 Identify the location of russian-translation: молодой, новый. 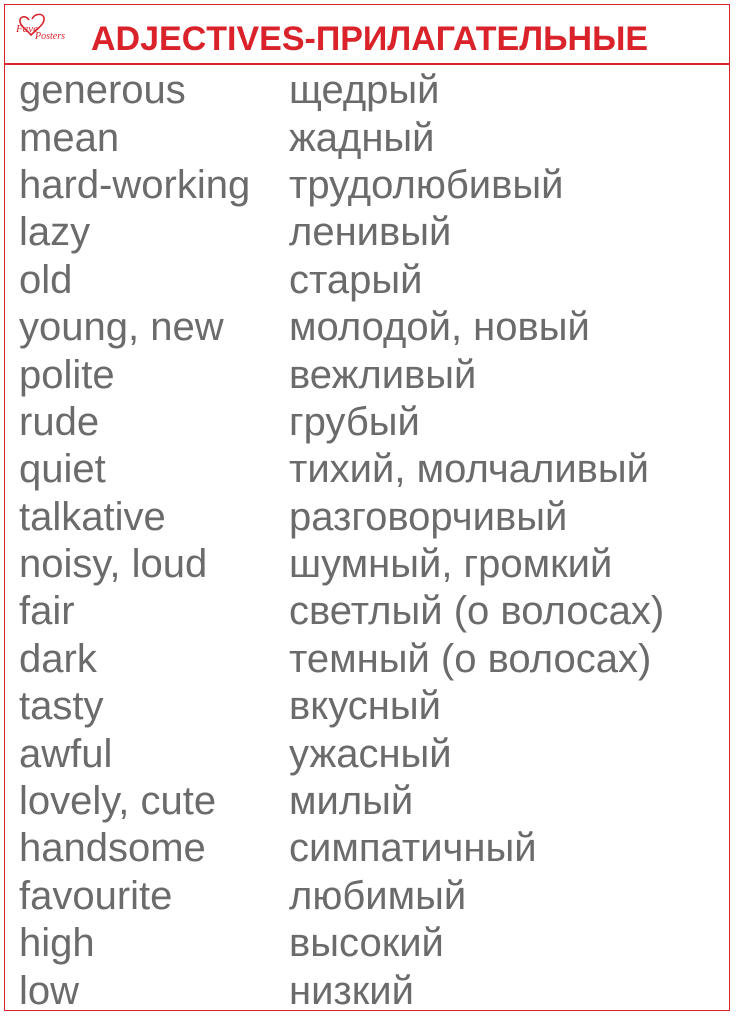
(439, 327).